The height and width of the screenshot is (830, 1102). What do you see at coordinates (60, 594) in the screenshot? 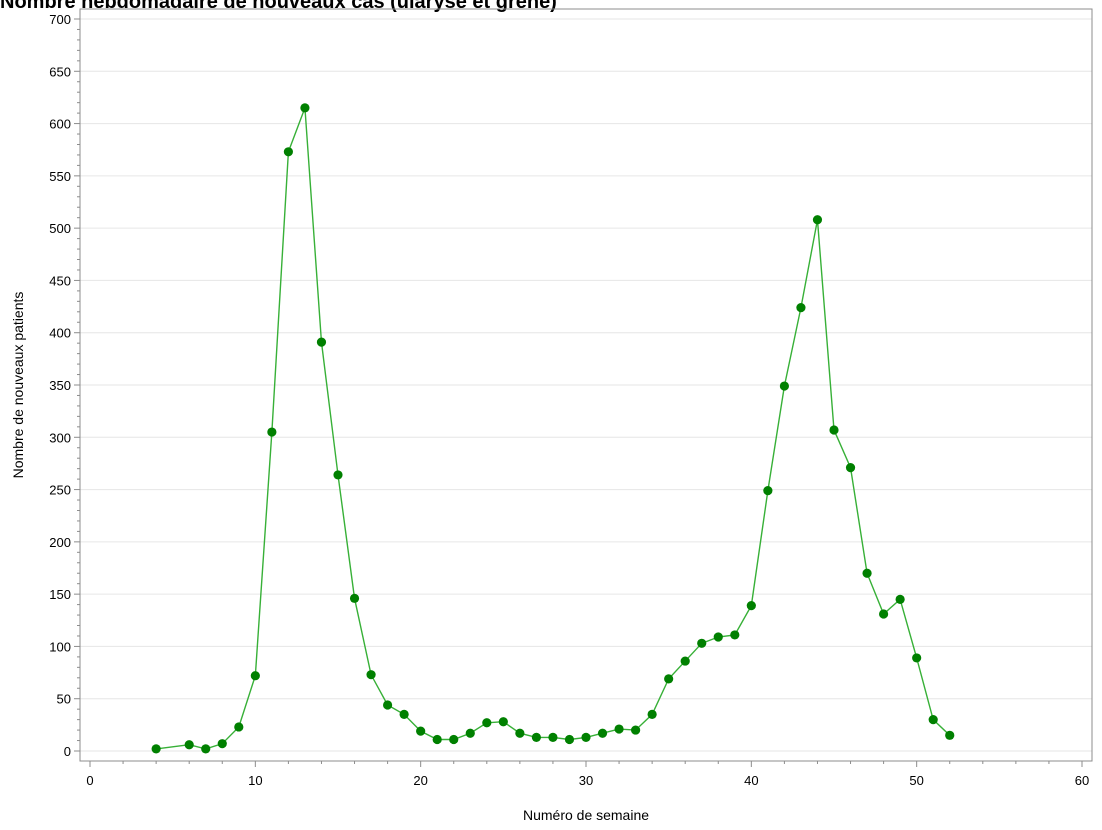
I see `y-tick-label: 150` at bounding box center [60, 594].